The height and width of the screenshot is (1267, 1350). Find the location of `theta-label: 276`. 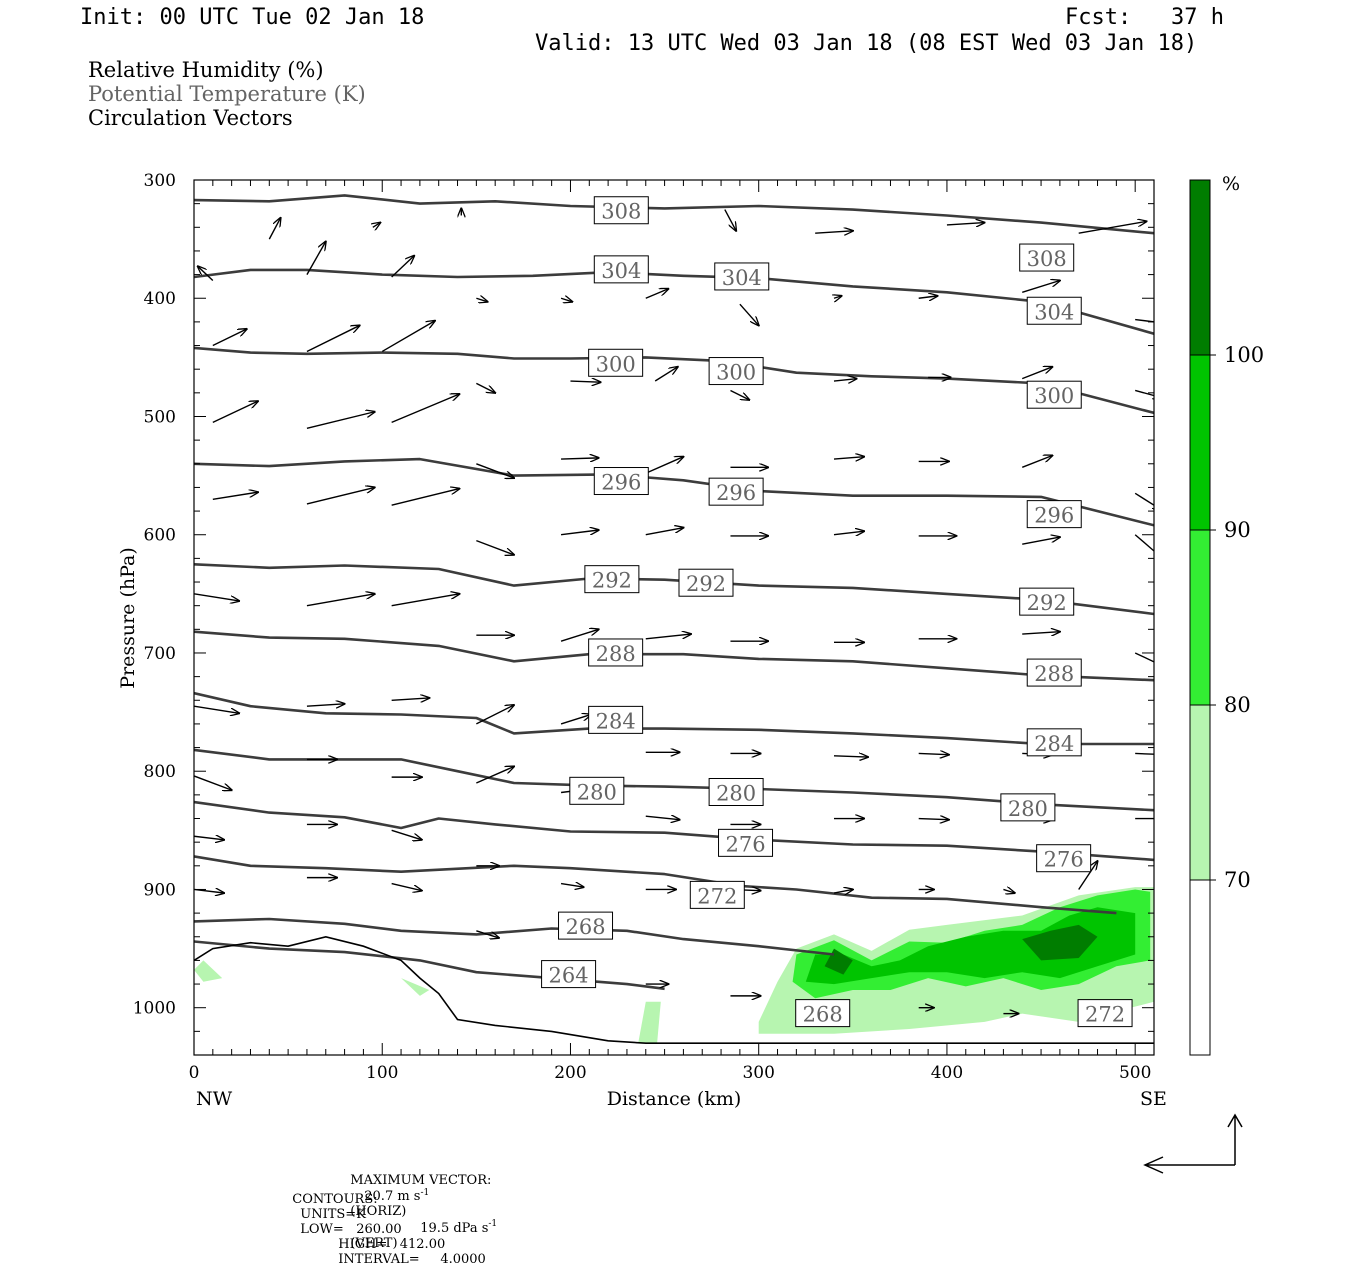

theta-label: 276 is located at coordinates (745, 844).